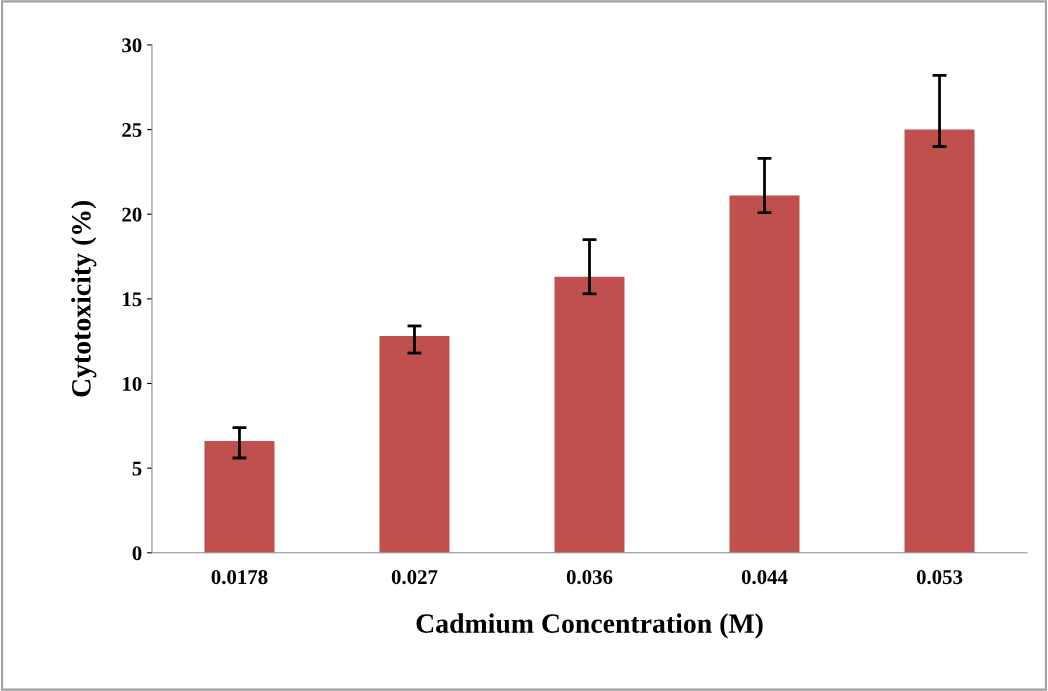 This screenshot has height=691, width=1048. I want to click on y-axis-title: Cytotoxicity (%), so click(84, 298).